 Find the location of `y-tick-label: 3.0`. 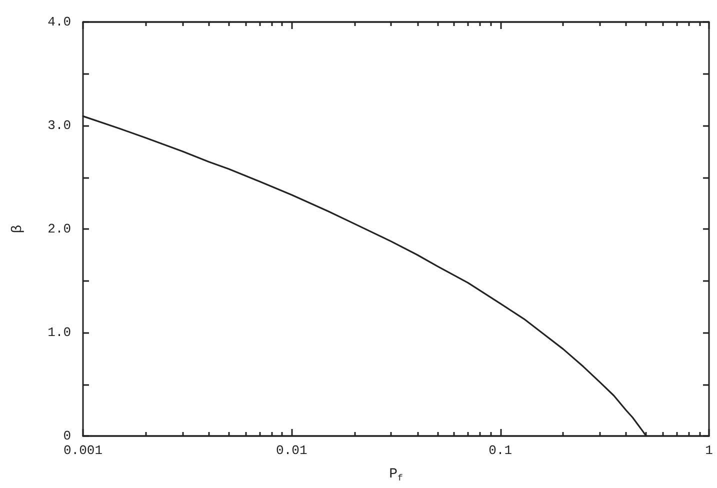

y-tick-label: 3.0 is located at coordinates (59, 125).